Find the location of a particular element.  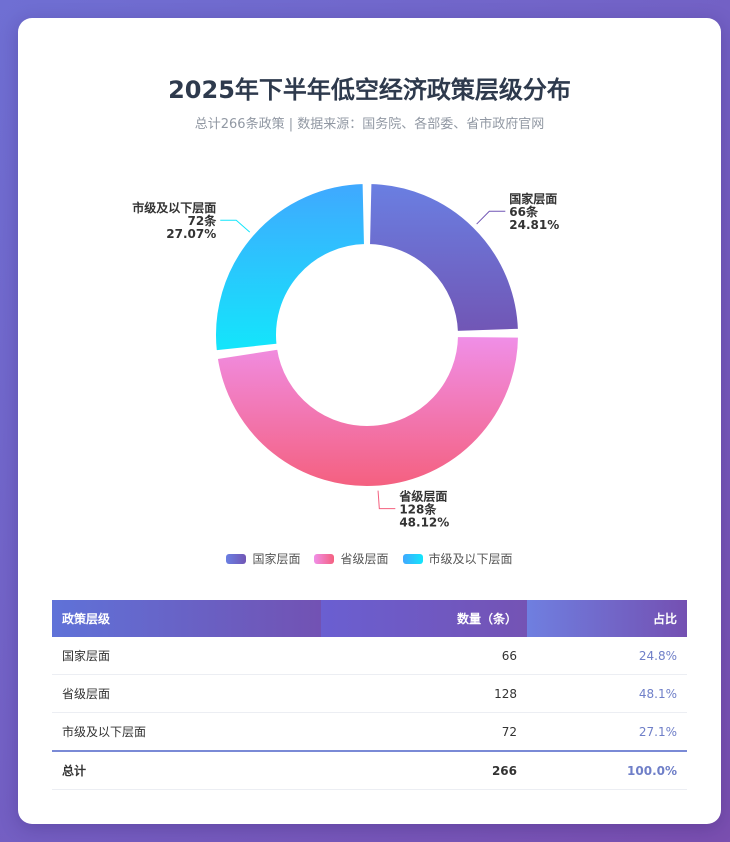

legend-swatch-national is located at coordinates (236, 558).